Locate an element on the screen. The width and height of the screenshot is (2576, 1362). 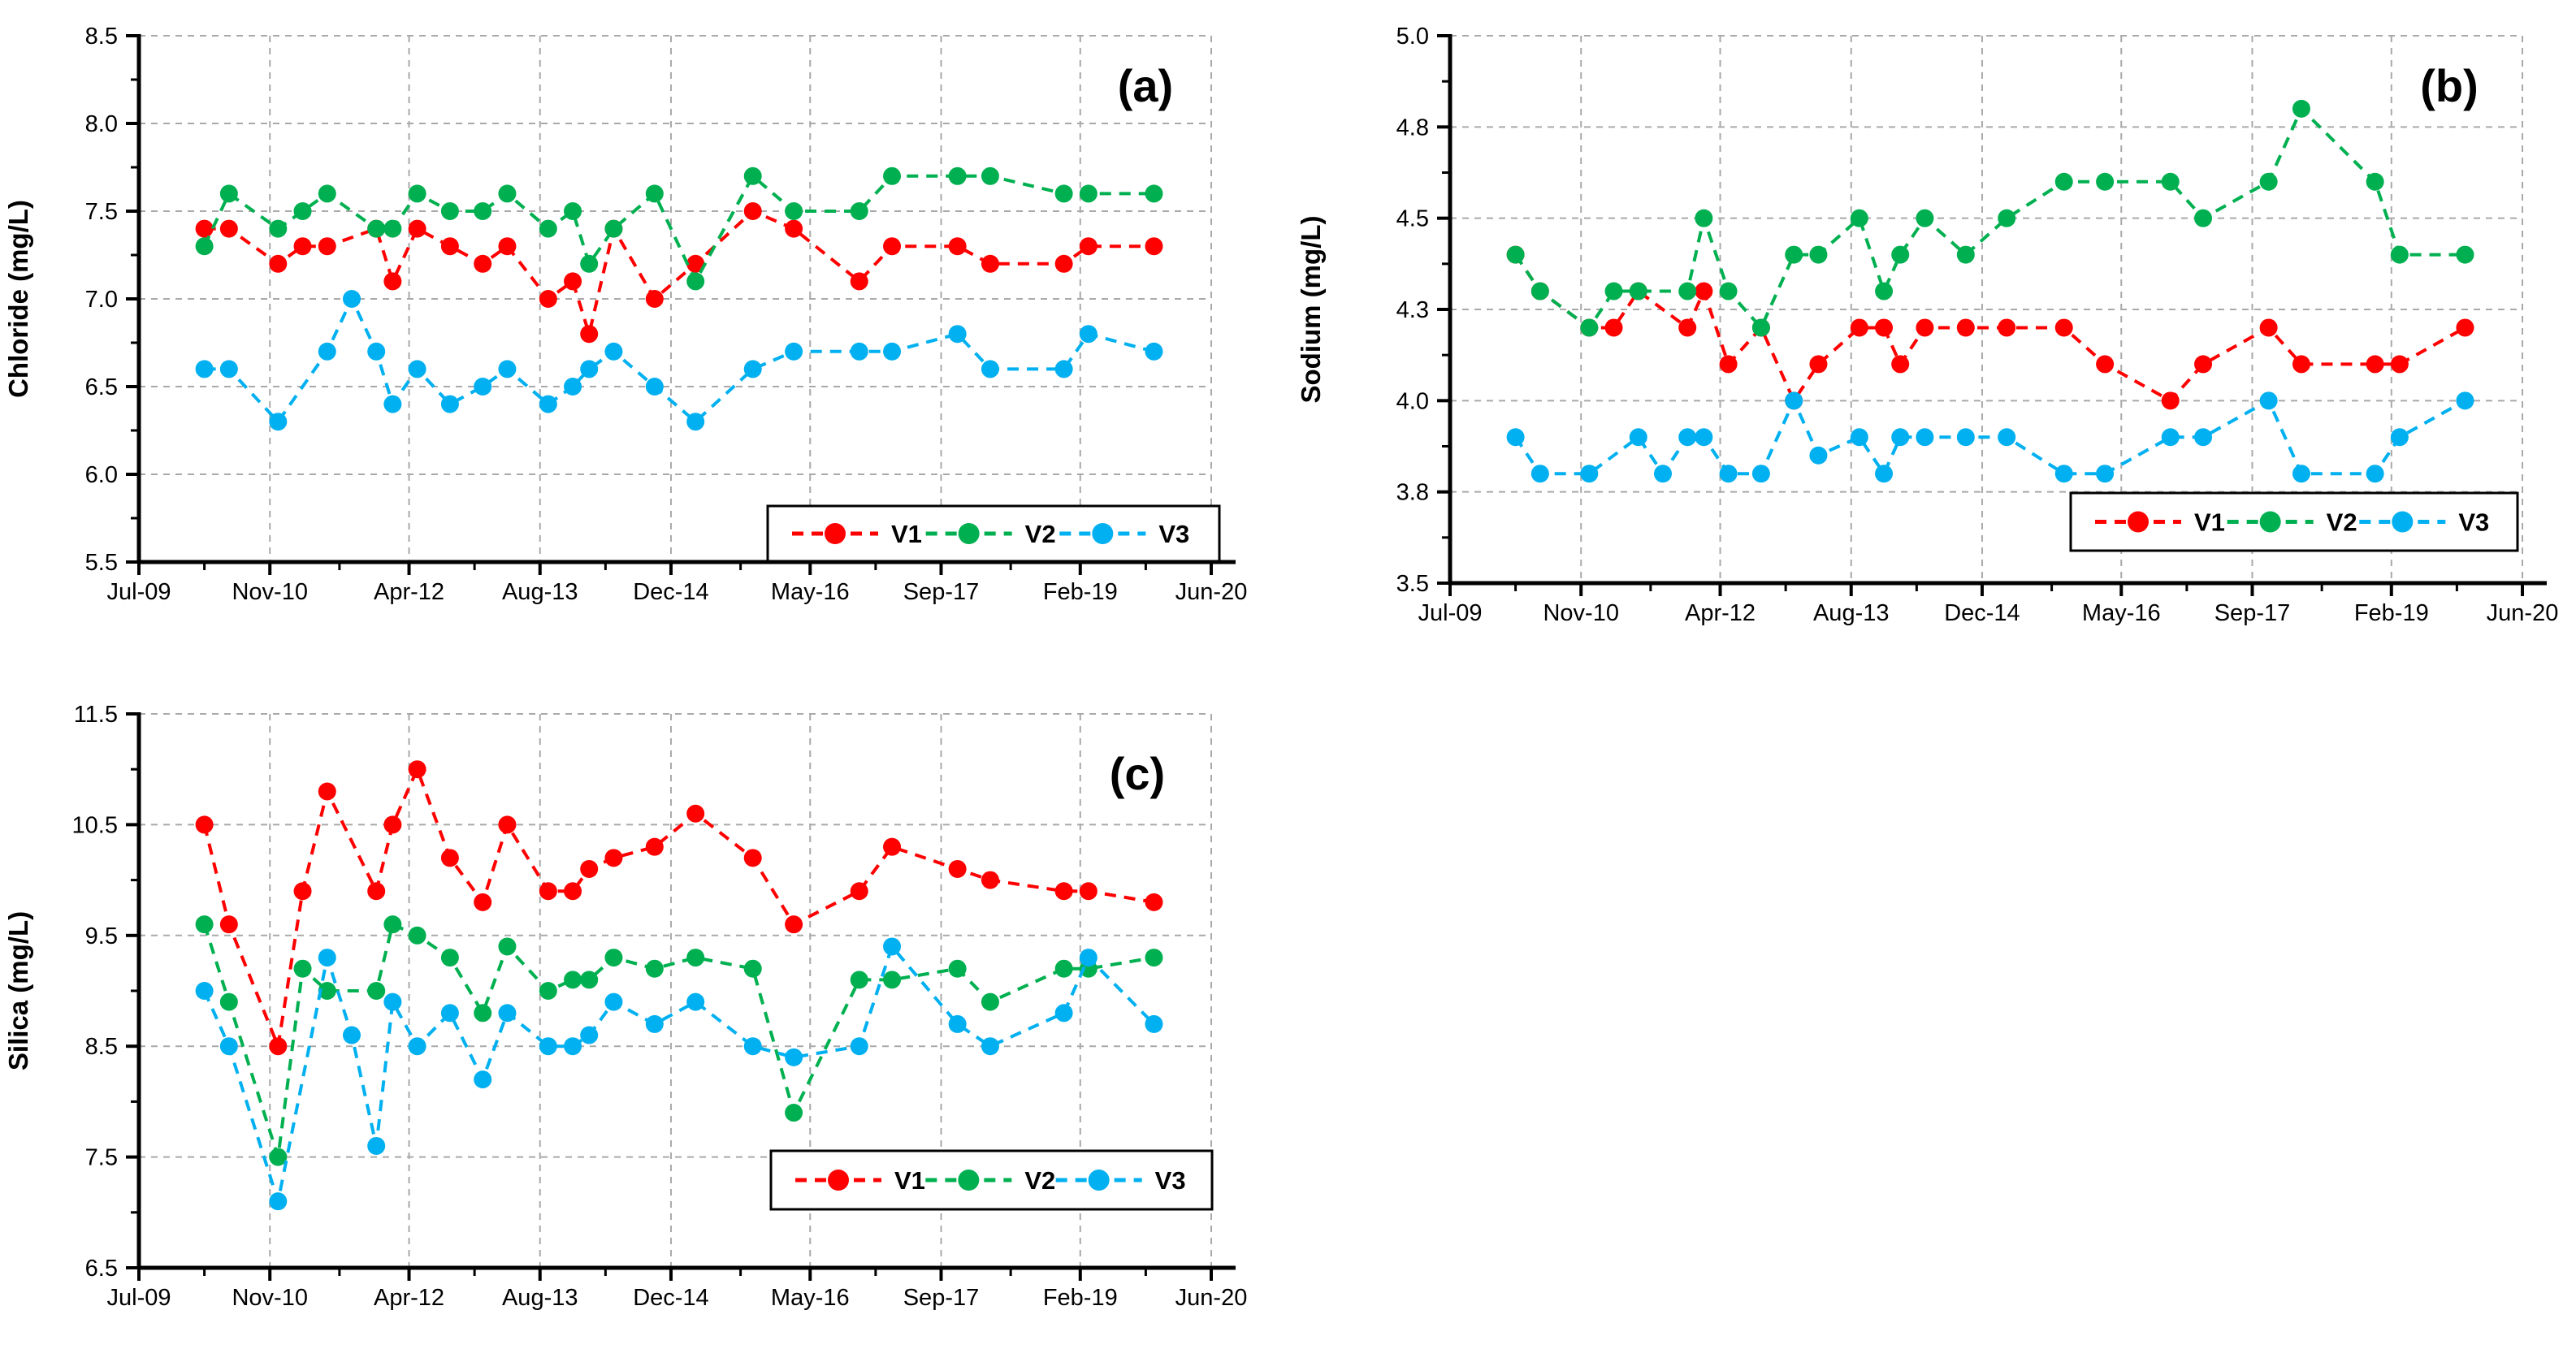
x-tick-label: Nov-10 is located at coordinates (270, 1298).